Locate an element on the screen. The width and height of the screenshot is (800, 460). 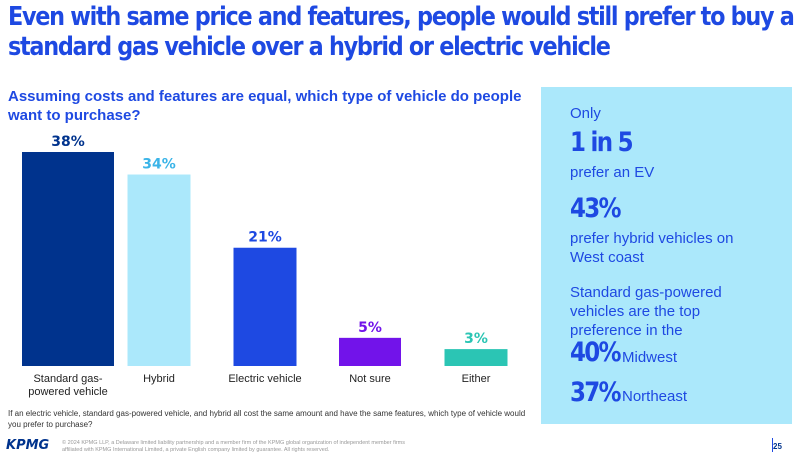
divider is located at coordinates (772, 445).